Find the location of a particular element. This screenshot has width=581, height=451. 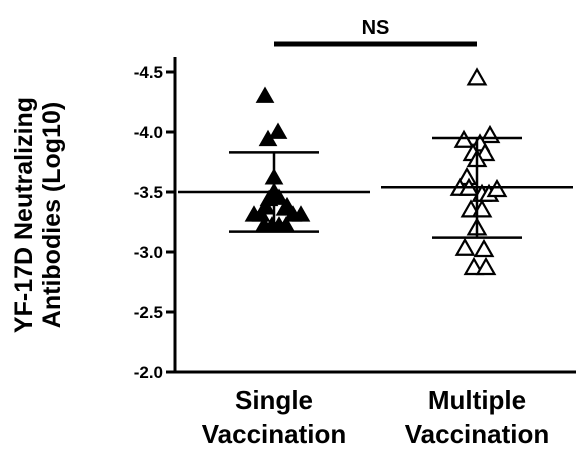

y-ticks: -2.0 -2.5 -3.0 -3.5 -4.0 -4.5 is located at coordinates (154, 222).